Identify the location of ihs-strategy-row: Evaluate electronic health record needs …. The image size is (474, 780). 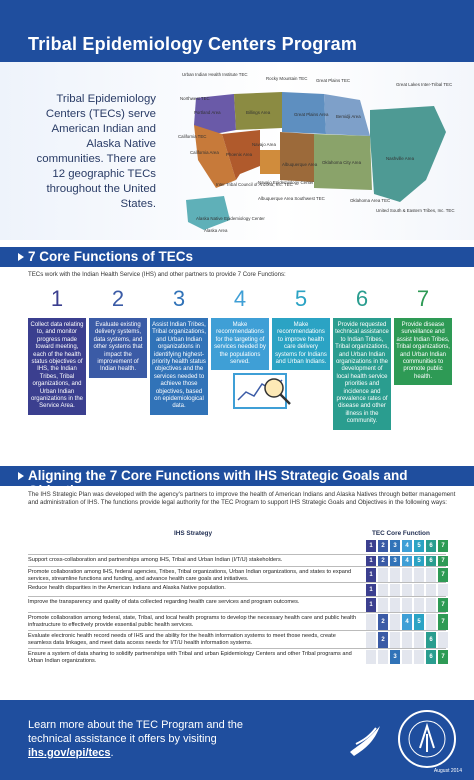
(238, 639).